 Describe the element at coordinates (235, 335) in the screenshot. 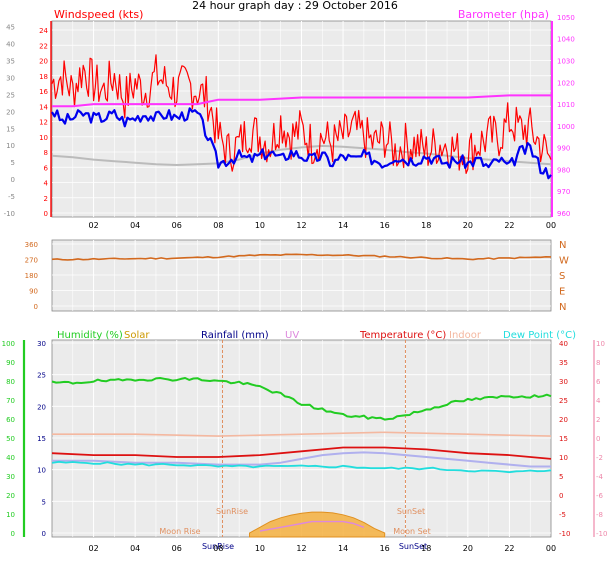

I see `legend-rainfall-mm-: Rainfall (mm)` at that location.